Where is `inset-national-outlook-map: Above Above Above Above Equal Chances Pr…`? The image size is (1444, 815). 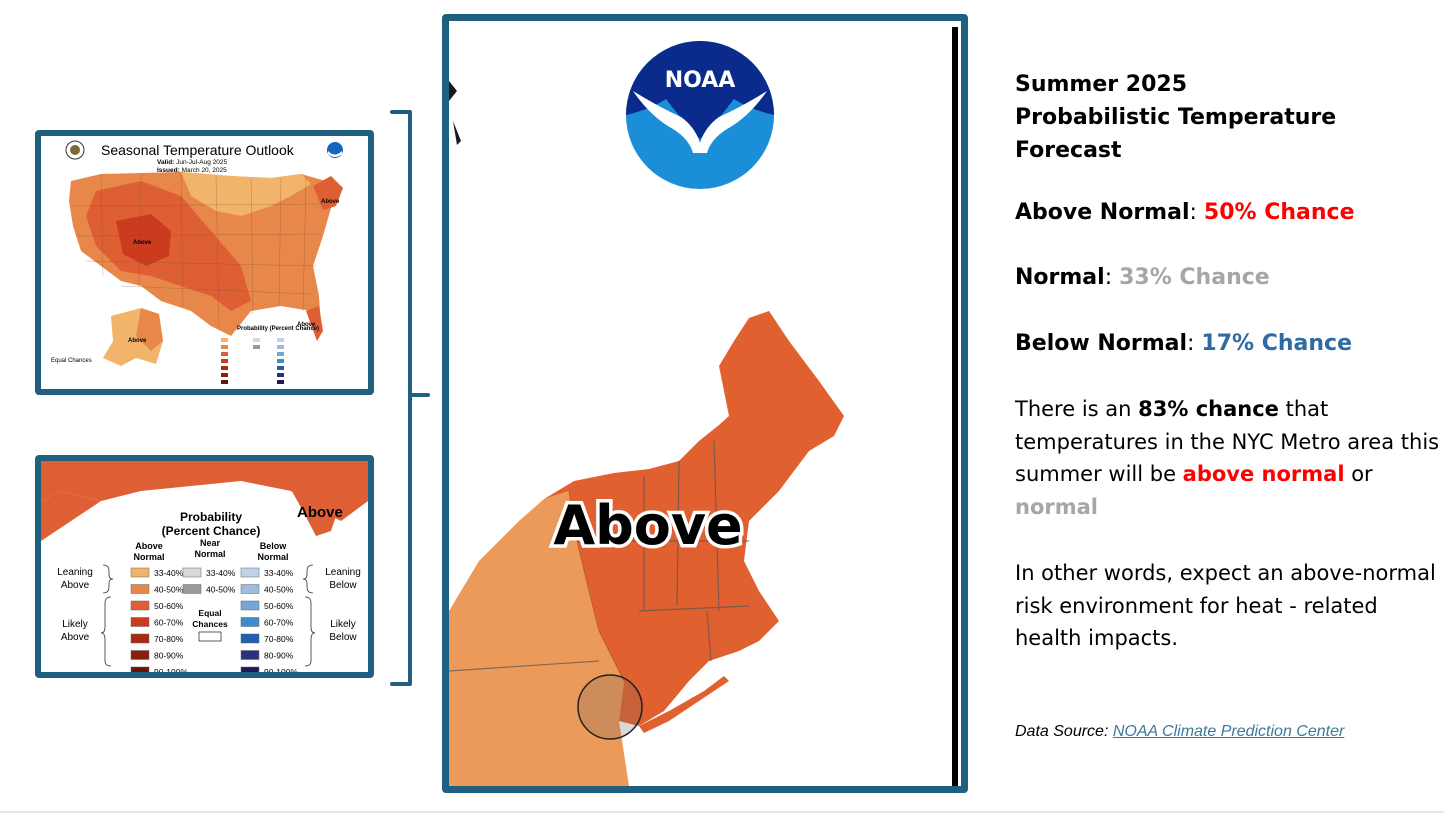 inset-national-outlook-map: Above Above Above Above Equal Chances Pr… is located at coordinates (204, 262).